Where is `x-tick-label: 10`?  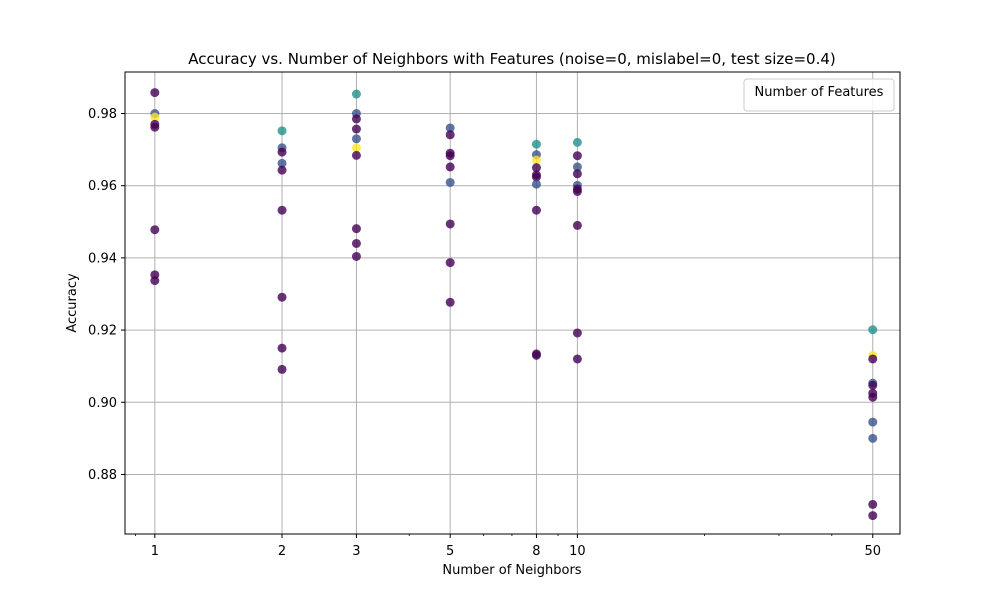
x-tick-label: 10 is located at coordinates (577, 551).